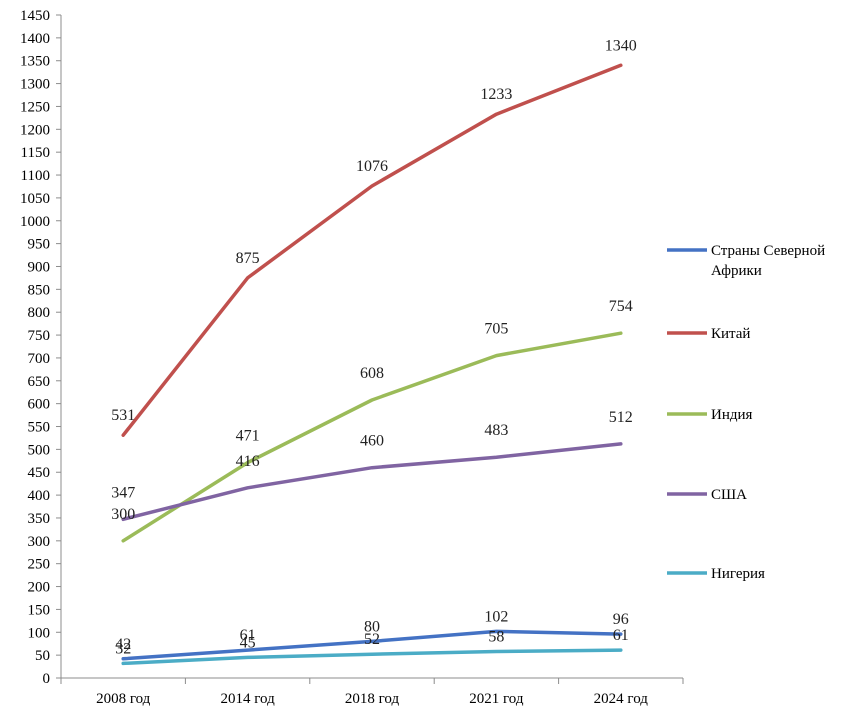 Image resolution: width=854 pixels, height=709 pixels. What do you see at coordinates (39, 473) in the screenshot?
I see `y-tick-label: 450` at bounding box center [39, 473].